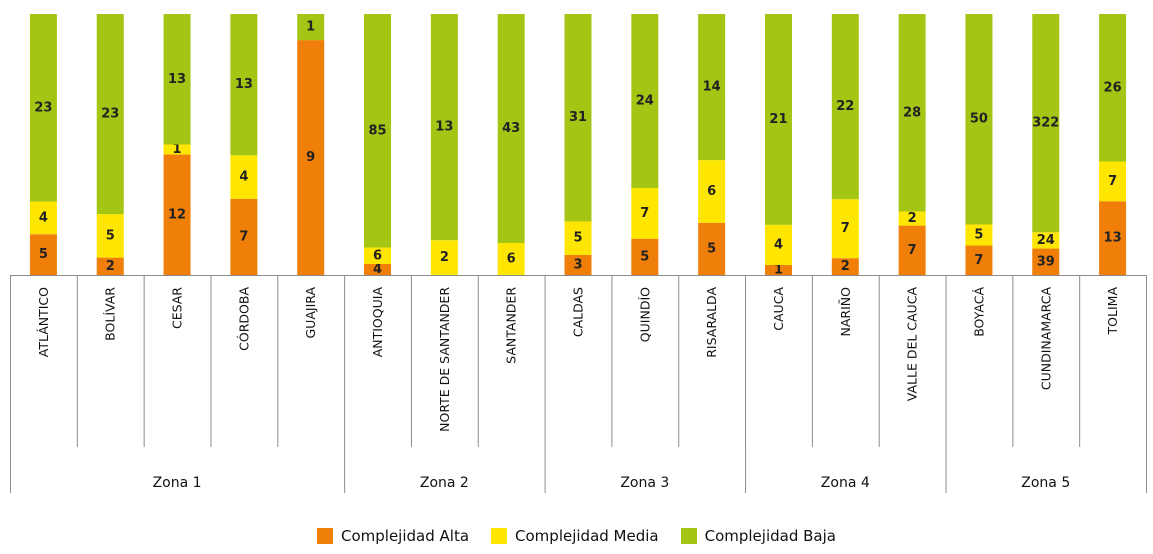 The image size is (1153, 554). I want to click on category-label: ANTIOQUIA, so click(377, 322).